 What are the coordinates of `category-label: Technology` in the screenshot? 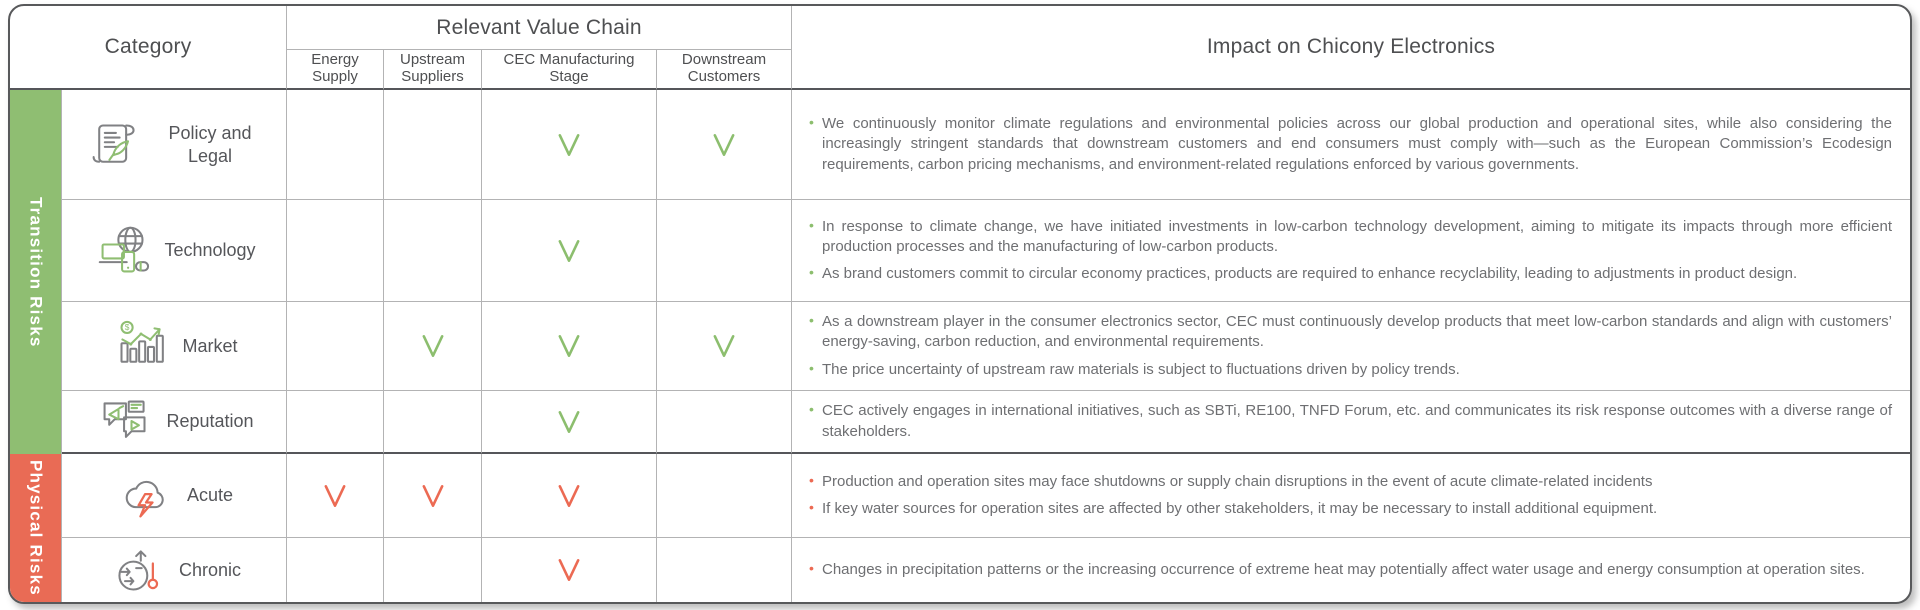 It's located at (210, 250).